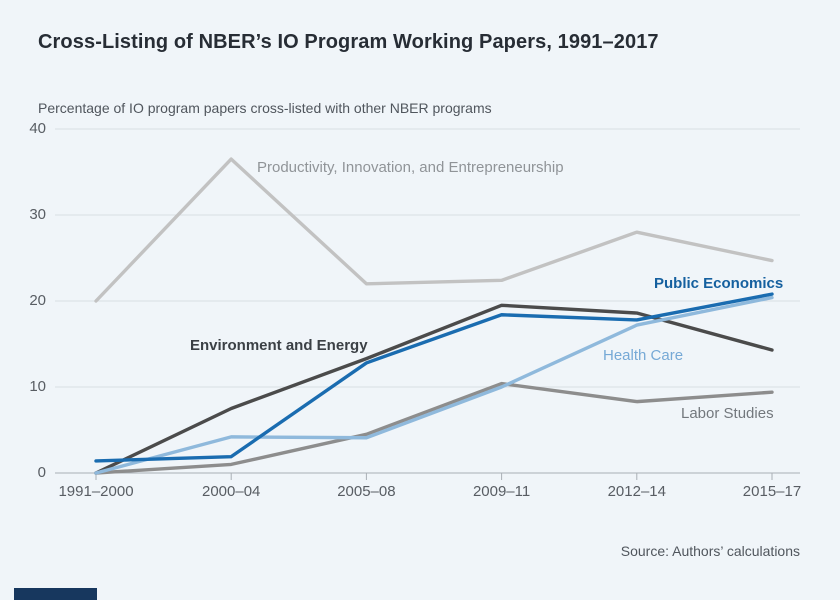 This screenshot has height=600, width=840. What do you see at coordinates (279, 345) in the screenshot?
I see `series-label-environment-and-energy: Environment and Energy` at bounding box center [279, 345].